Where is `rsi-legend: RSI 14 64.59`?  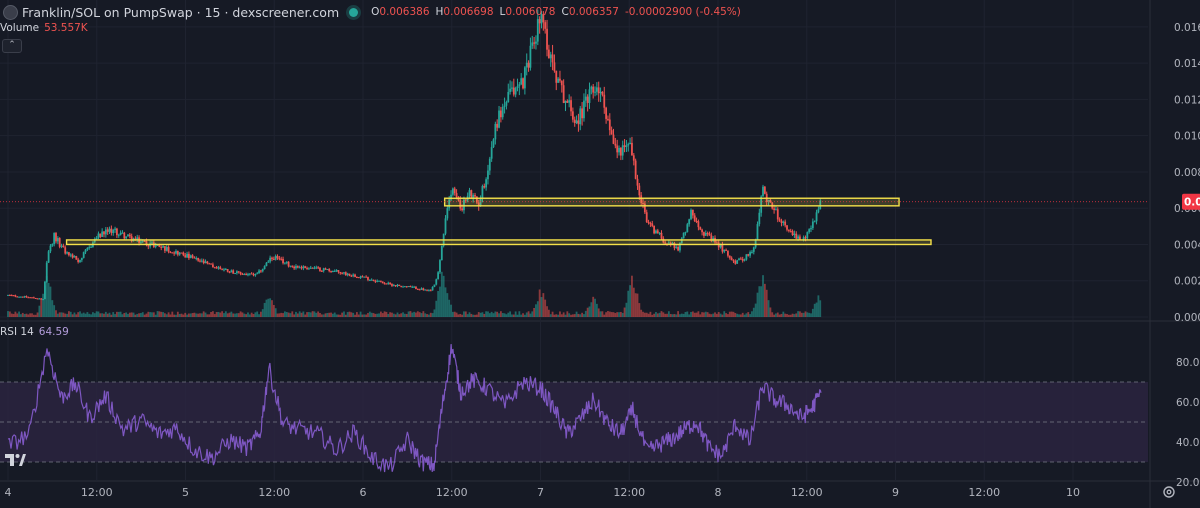
rsi-legend: RSI 14 64.59 is located at coordinates (34, 332).